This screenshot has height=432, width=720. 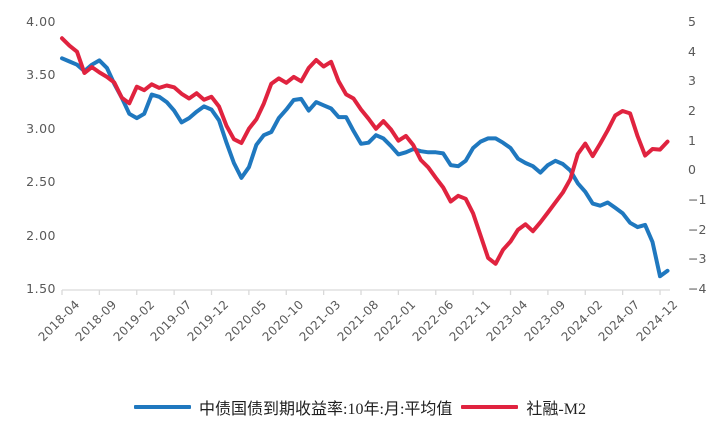 What do you see at coordinates (41, 21) in the screenshot?
I see `left-axis-tick-label: 4.00` at bounding box center [41, 21].